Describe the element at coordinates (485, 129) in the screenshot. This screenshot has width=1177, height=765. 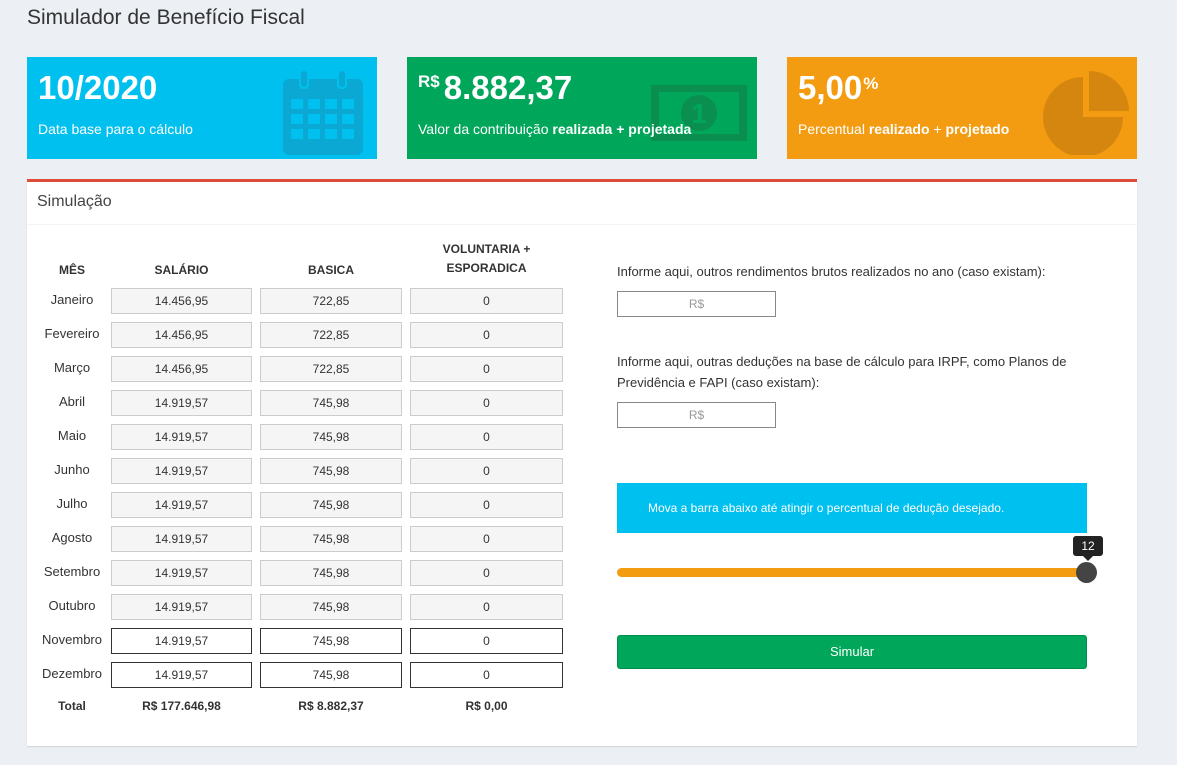
I see `desc-text: Valor da contribuição` at that location.